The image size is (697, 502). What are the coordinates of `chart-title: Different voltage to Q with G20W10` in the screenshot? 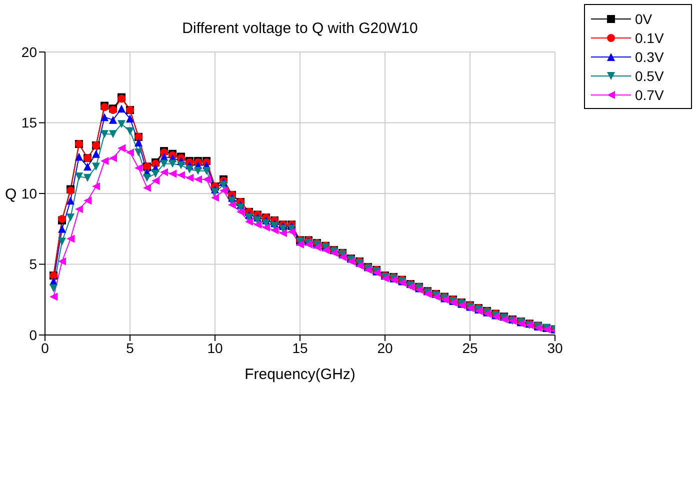 It's located at (300, 28).